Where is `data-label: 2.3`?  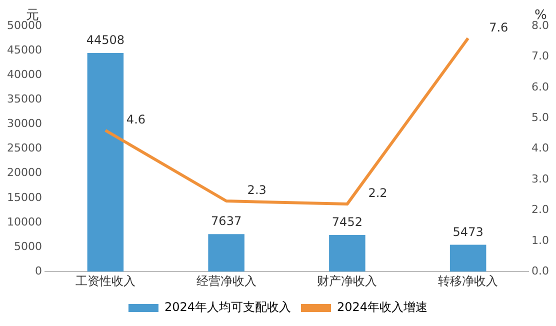
data-label: 2.3 is located at coordinates (256, 190).